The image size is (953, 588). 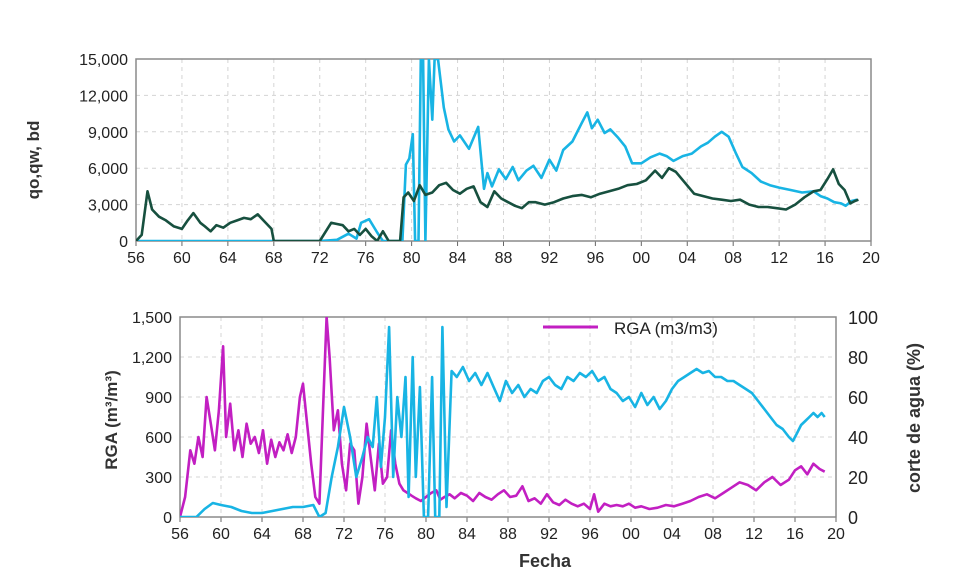 What do you see at coordinates (858, 438) in the screenshot?
I see `y2-tick-label: 40` at bounding box center [858, 438].